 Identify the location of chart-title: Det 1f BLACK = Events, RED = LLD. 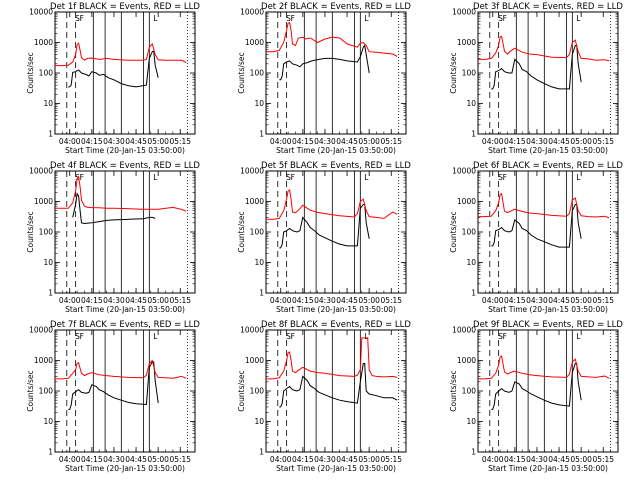
(125, 7).